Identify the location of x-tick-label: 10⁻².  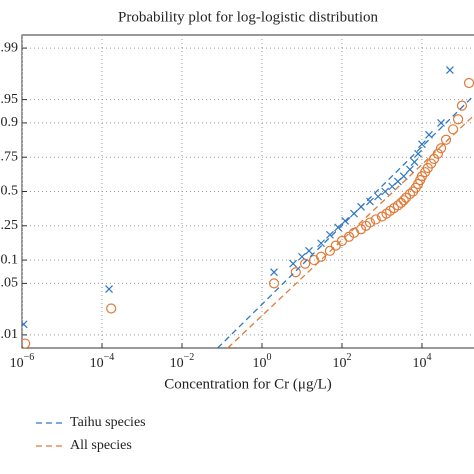
(182, 361).